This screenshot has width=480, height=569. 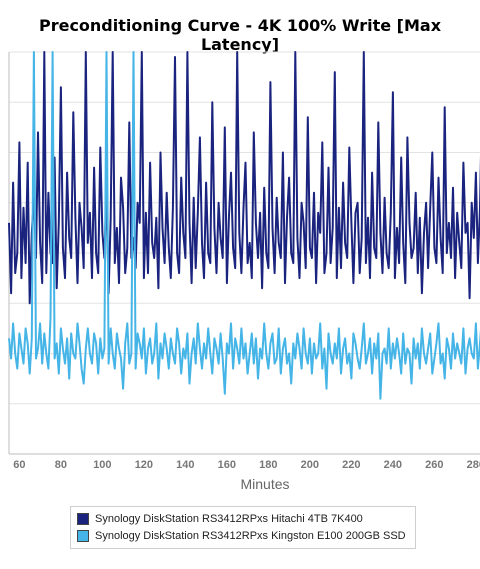 I want to click on x-axis-label: Minutes, so click(x=265, y=484).